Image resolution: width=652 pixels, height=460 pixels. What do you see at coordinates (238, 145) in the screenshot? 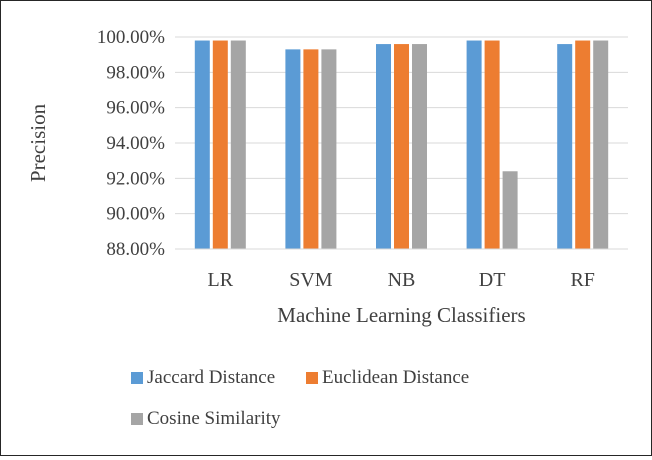
I see `bar-lr-cosine-similarity` at bounding box center [238, 145].